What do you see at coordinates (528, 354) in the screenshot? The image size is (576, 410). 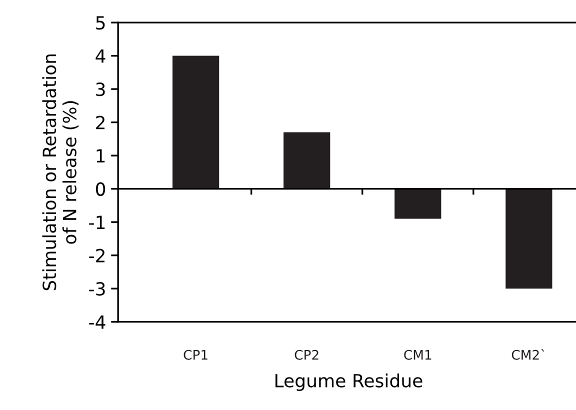 I see `x-tick-label: CM2`` at bounding box center [528, 354].